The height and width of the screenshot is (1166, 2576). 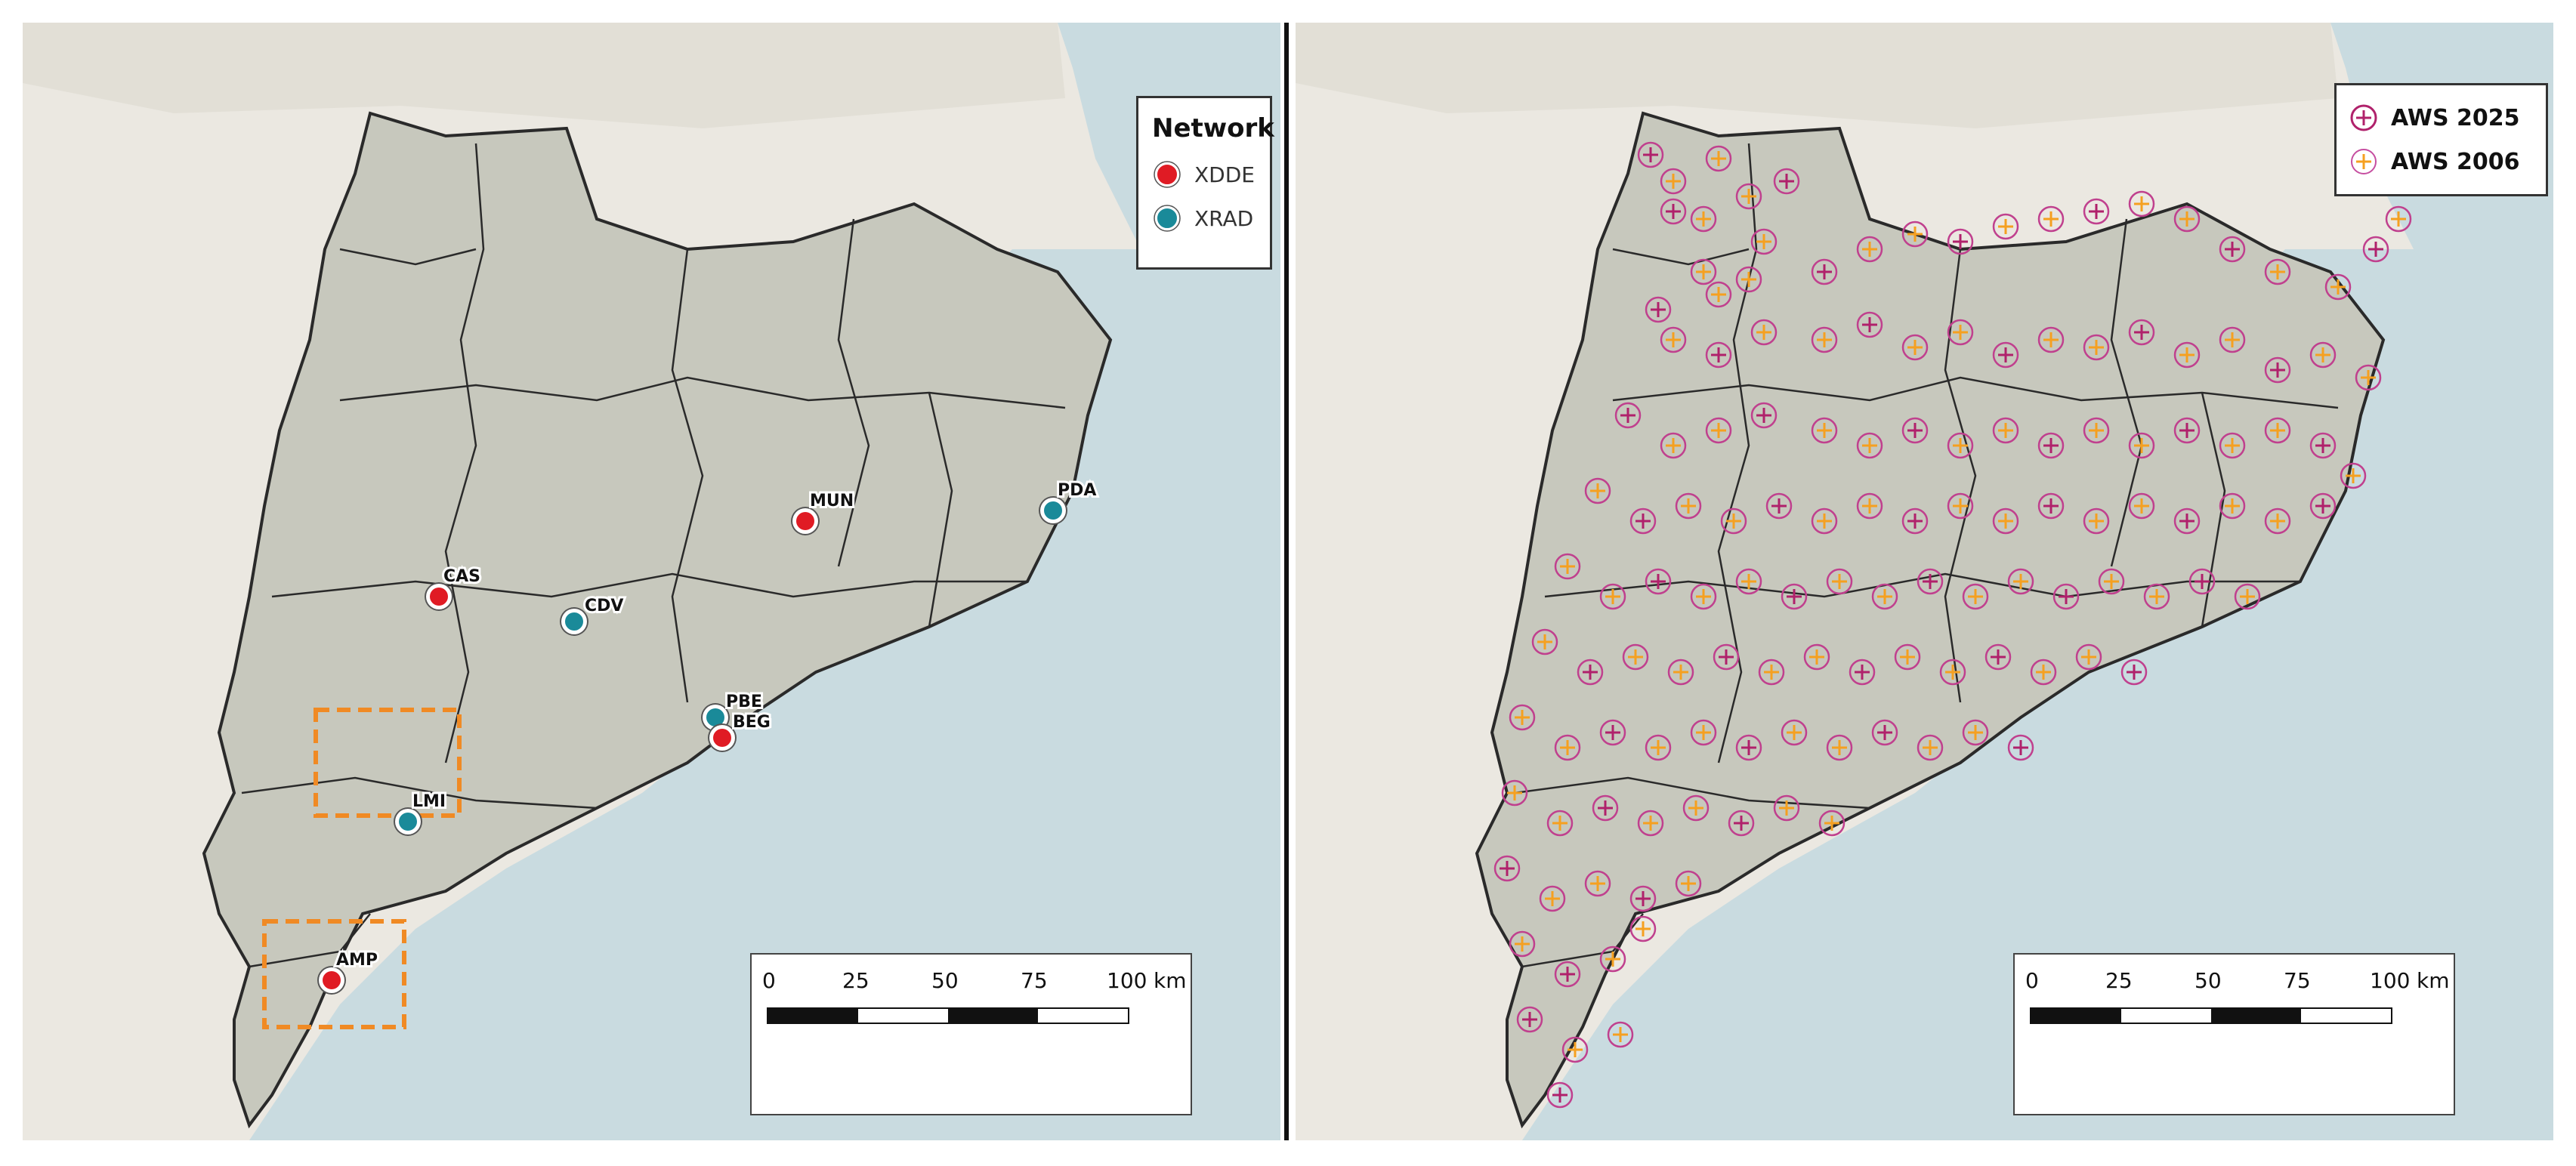 What do you see at coordinates (752, 722) in the screenshot?
I see `site-label-beg: BEG` at bounding box center [752, 722].